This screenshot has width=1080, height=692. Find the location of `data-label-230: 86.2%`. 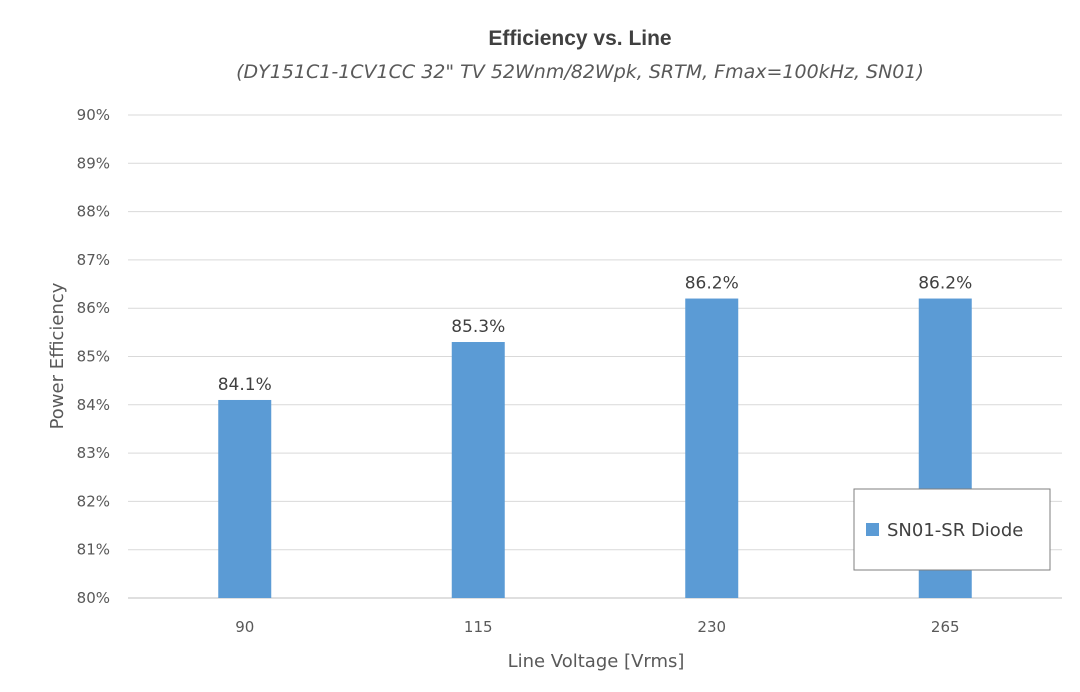

data-label-230: 86.2% is located at coordinates (712, 284).